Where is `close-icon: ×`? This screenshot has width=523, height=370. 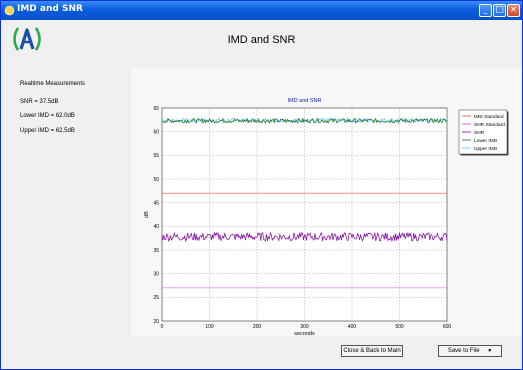 close-icon: × is located at coordinates (513, 10).